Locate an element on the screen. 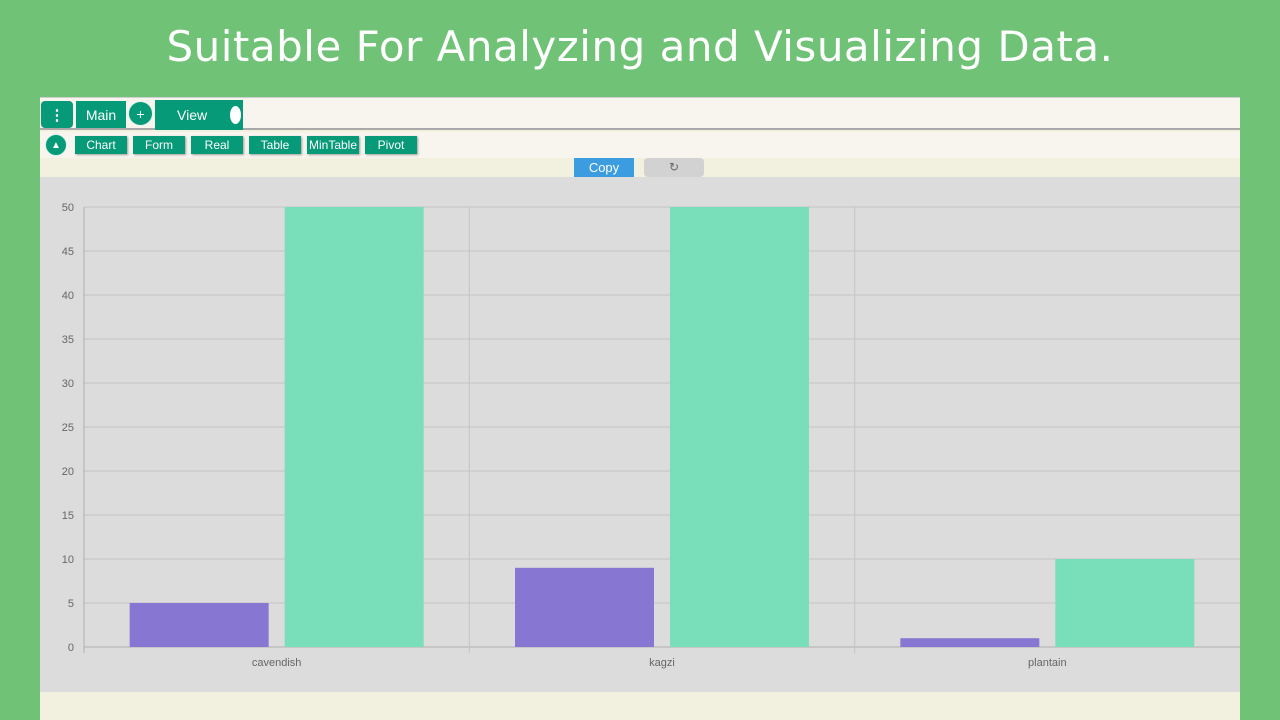  y-tick-label: 20 is located at coordinates (68, 472).